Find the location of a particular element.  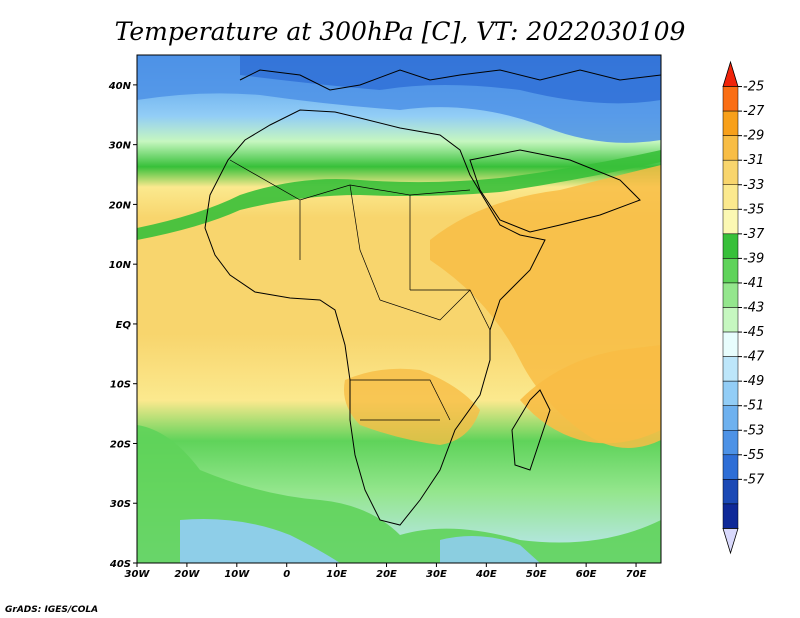

lat-axis: 40N 30N 20N 10N EQ 10S 20S 30S 40S is located at coordinates (122, 325).